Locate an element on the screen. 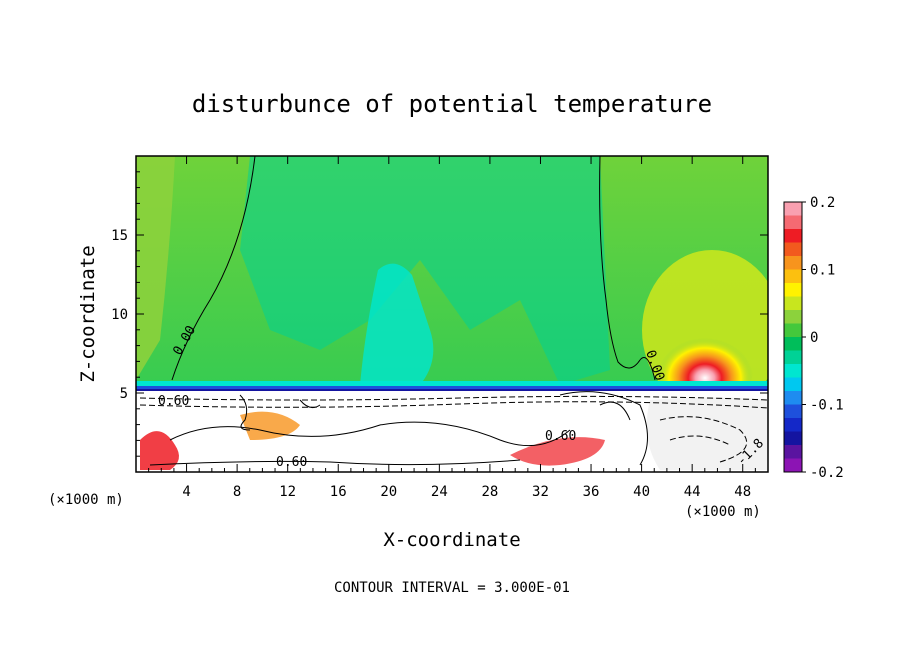 The width and height of the screenshot is (904, 654). field-cyan-plume is located at coordinates (397, 324).